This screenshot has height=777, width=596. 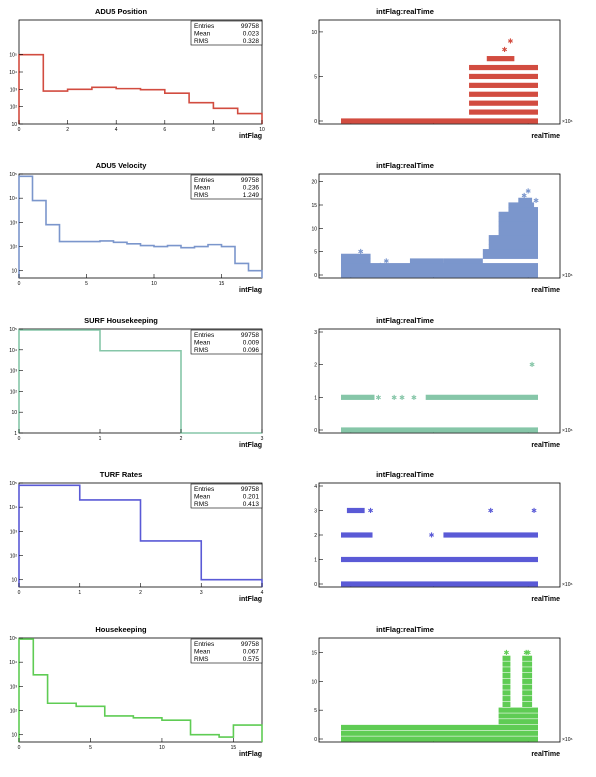 What do you see at coordinates (226, 496) in the screenshot?
I see `stats-box: Entries 99758 Mean 0.201 RMS 0.413` at bounding box center [226, 496].